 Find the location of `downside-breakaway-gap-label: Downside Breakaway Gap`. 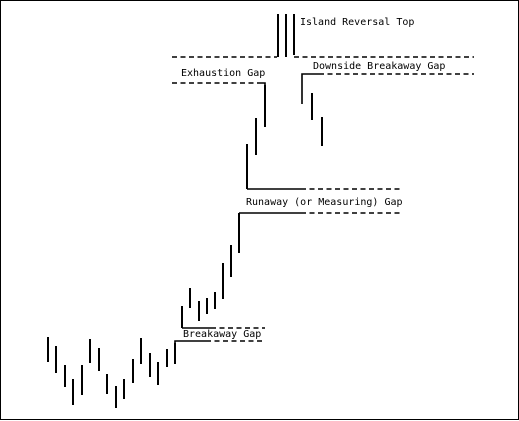

downside-breakaway-gap-label: Downside Breakaway Gap is located at coordinates (379, 66).